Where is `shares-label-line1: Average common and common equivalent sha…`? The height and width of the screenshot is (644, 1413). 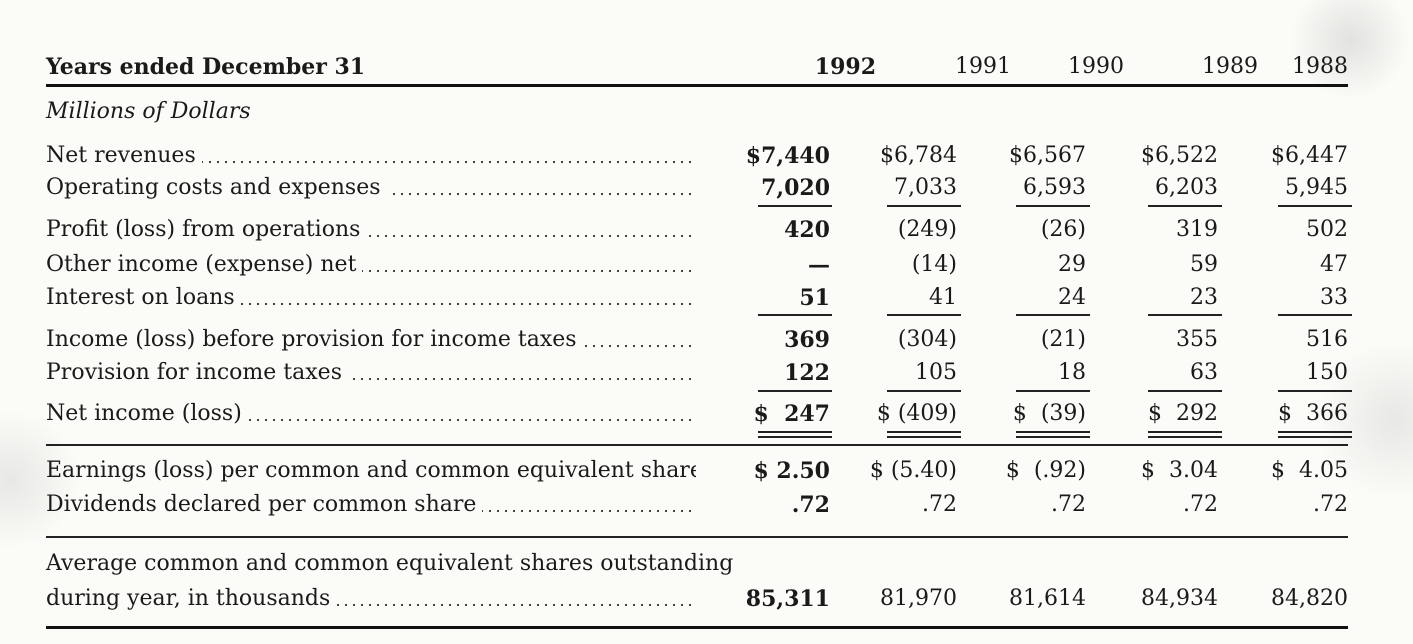
shares-label-line1: Average common and common equivalent sha… is located at coordinates (390, 563).